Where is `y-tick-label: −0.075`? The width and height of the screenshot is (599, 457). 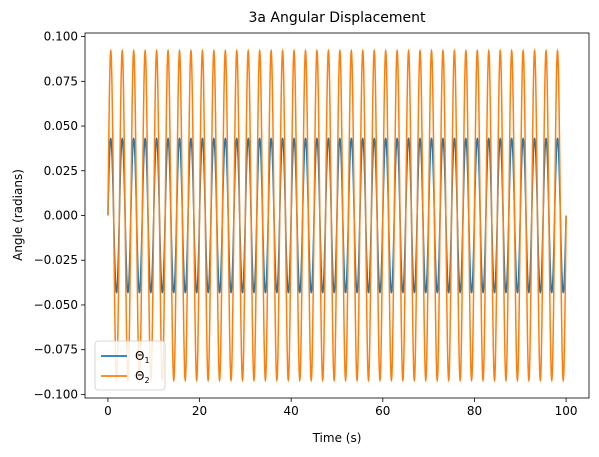 y-tick-label: −0.075 is located at coordinates (56, 350).